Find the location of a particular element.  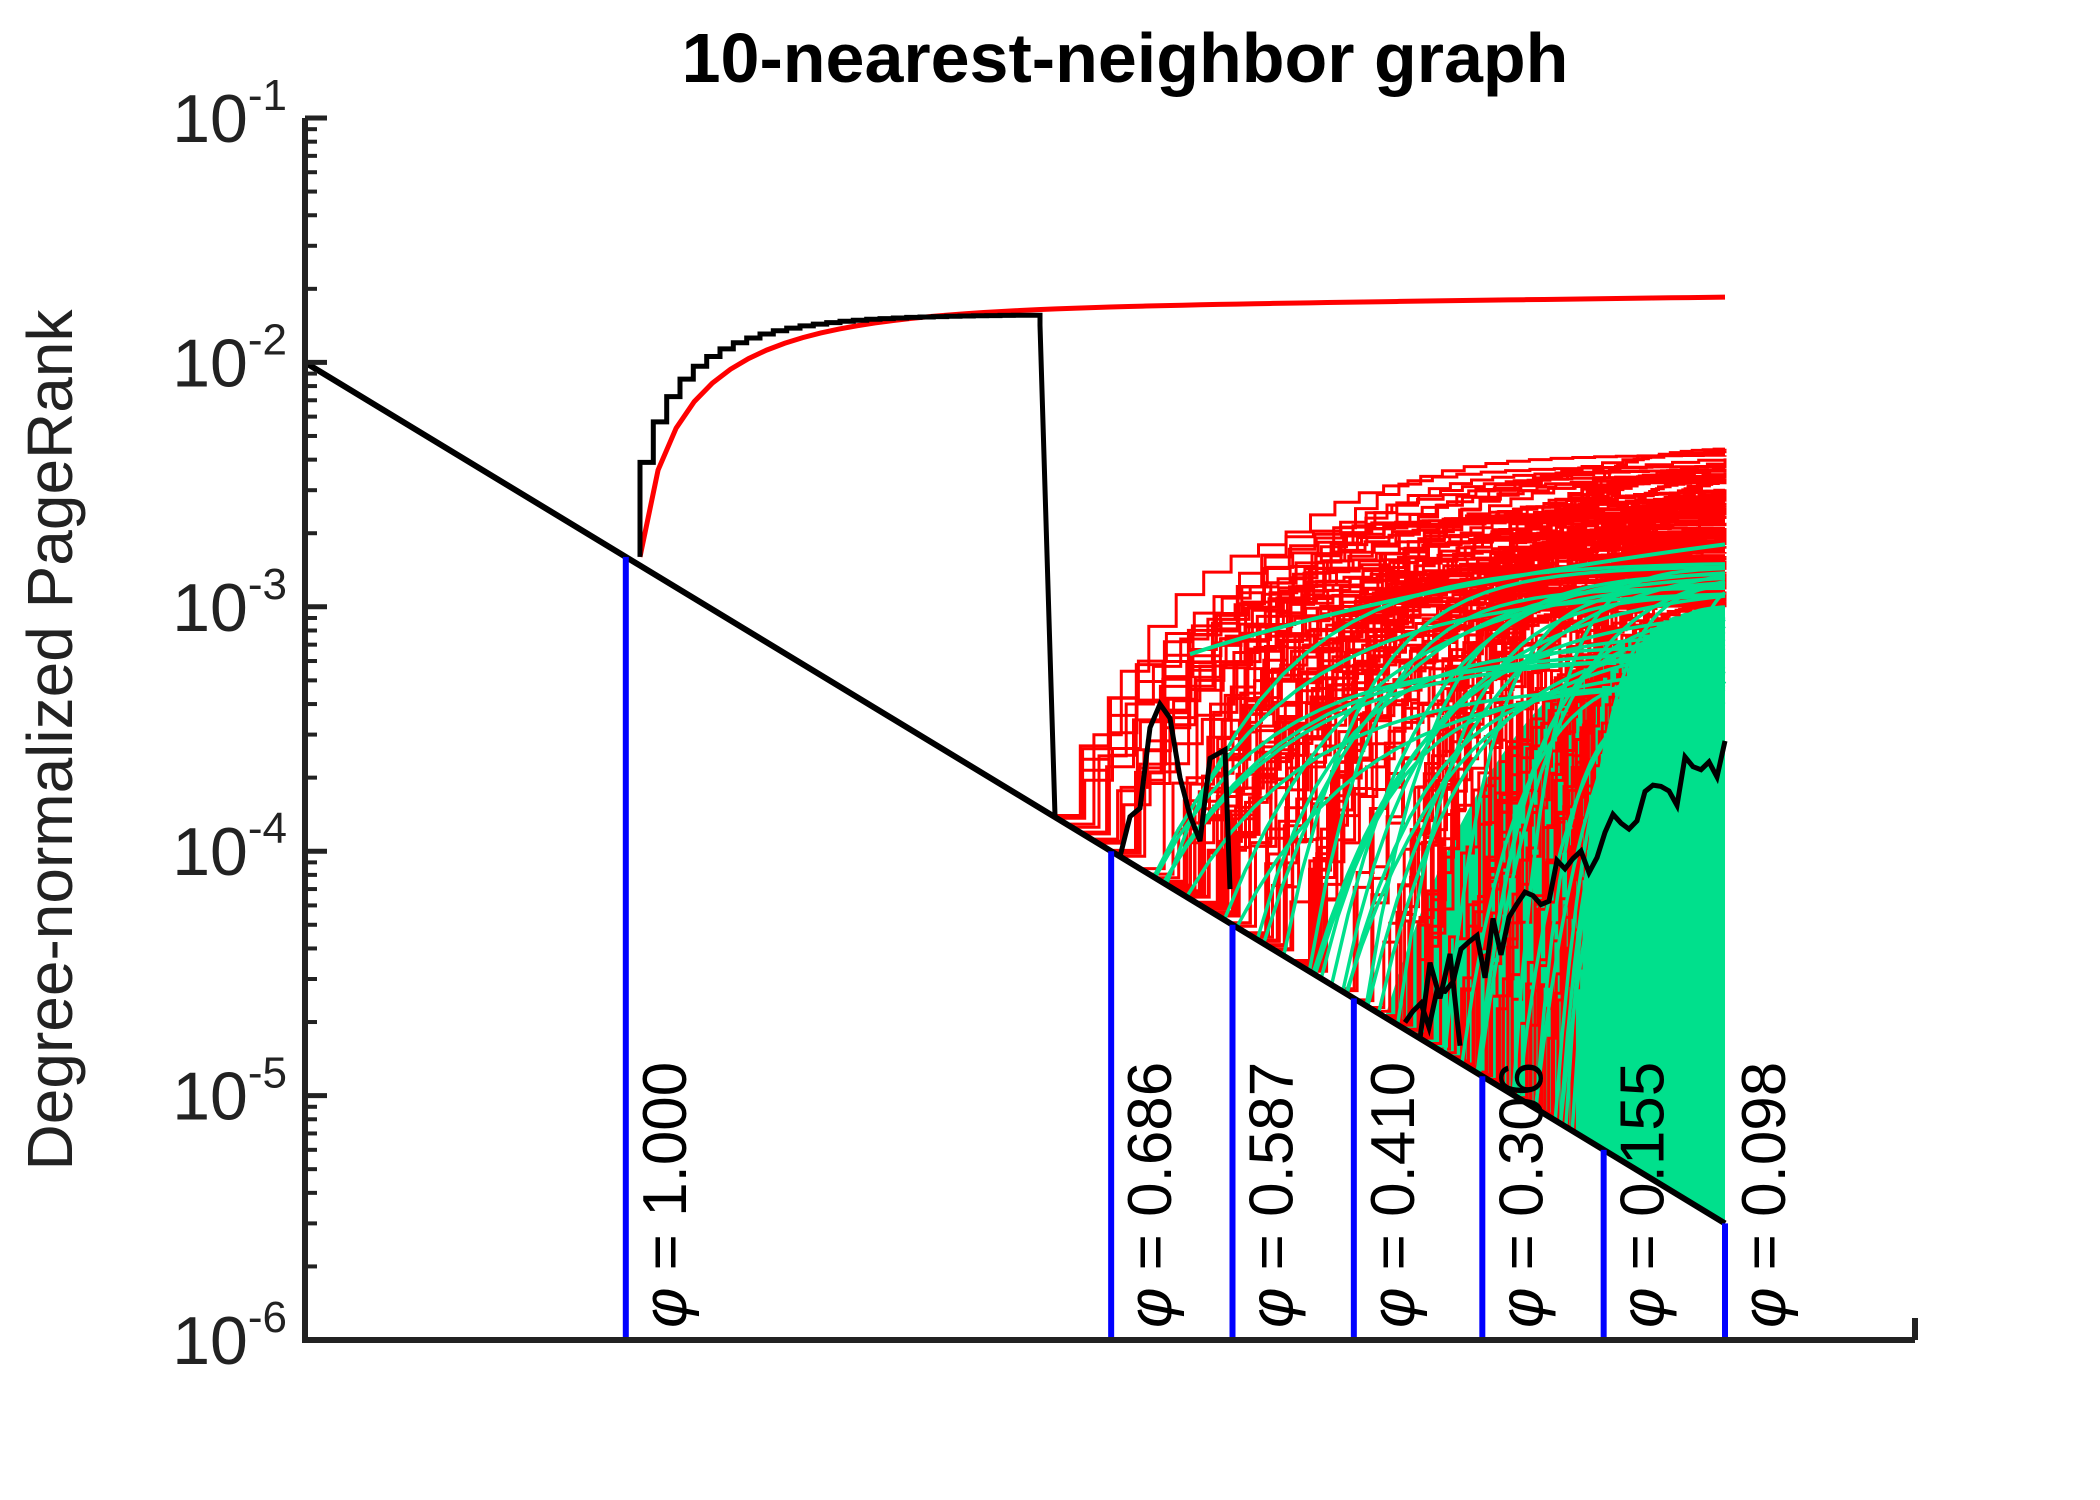

y-tick-label: 10⁻¹ is located at coordinates (229, 114).